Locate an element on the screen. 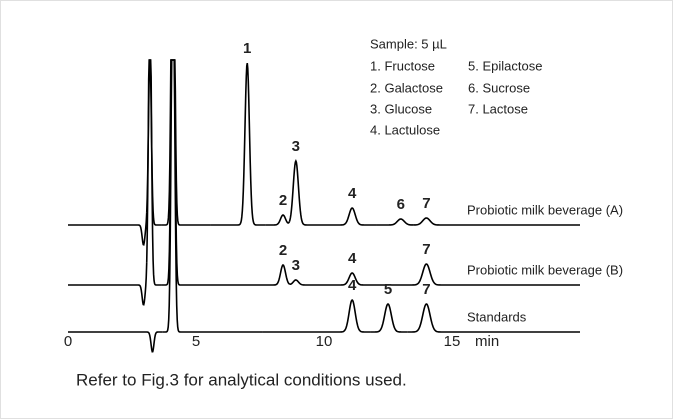  legend-item: 4. Lactulose is located at coordinates (405, 129).